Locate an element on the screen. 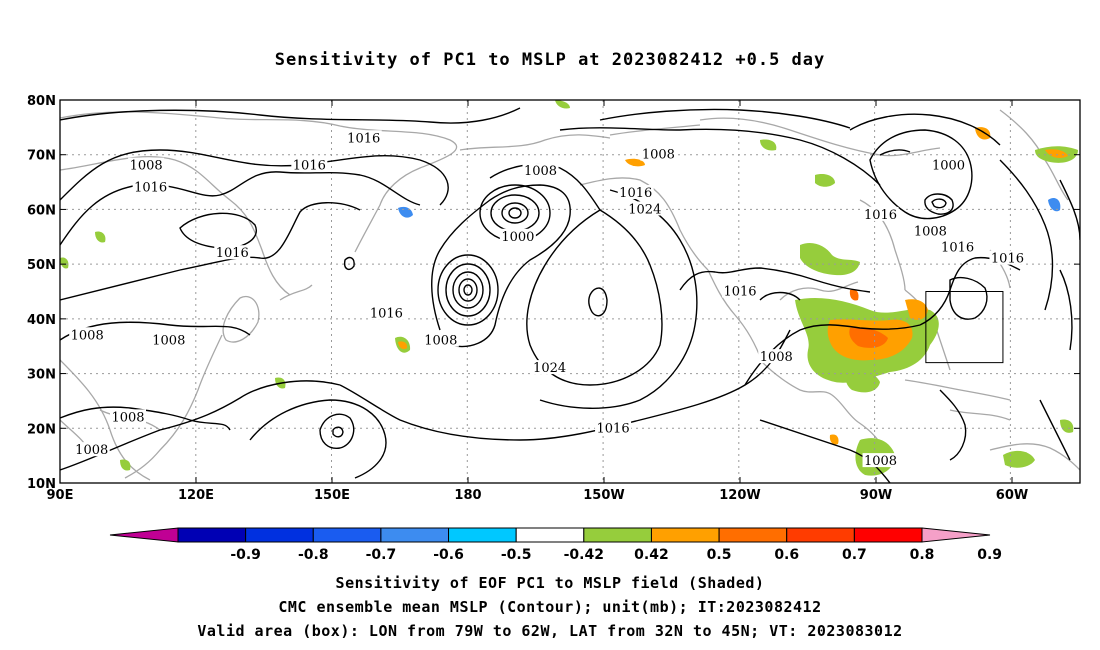 Image resolution: width=1100 pixels, height=650 pixels. colorbar-label: 0.8 is located at coordinates (922, 555).